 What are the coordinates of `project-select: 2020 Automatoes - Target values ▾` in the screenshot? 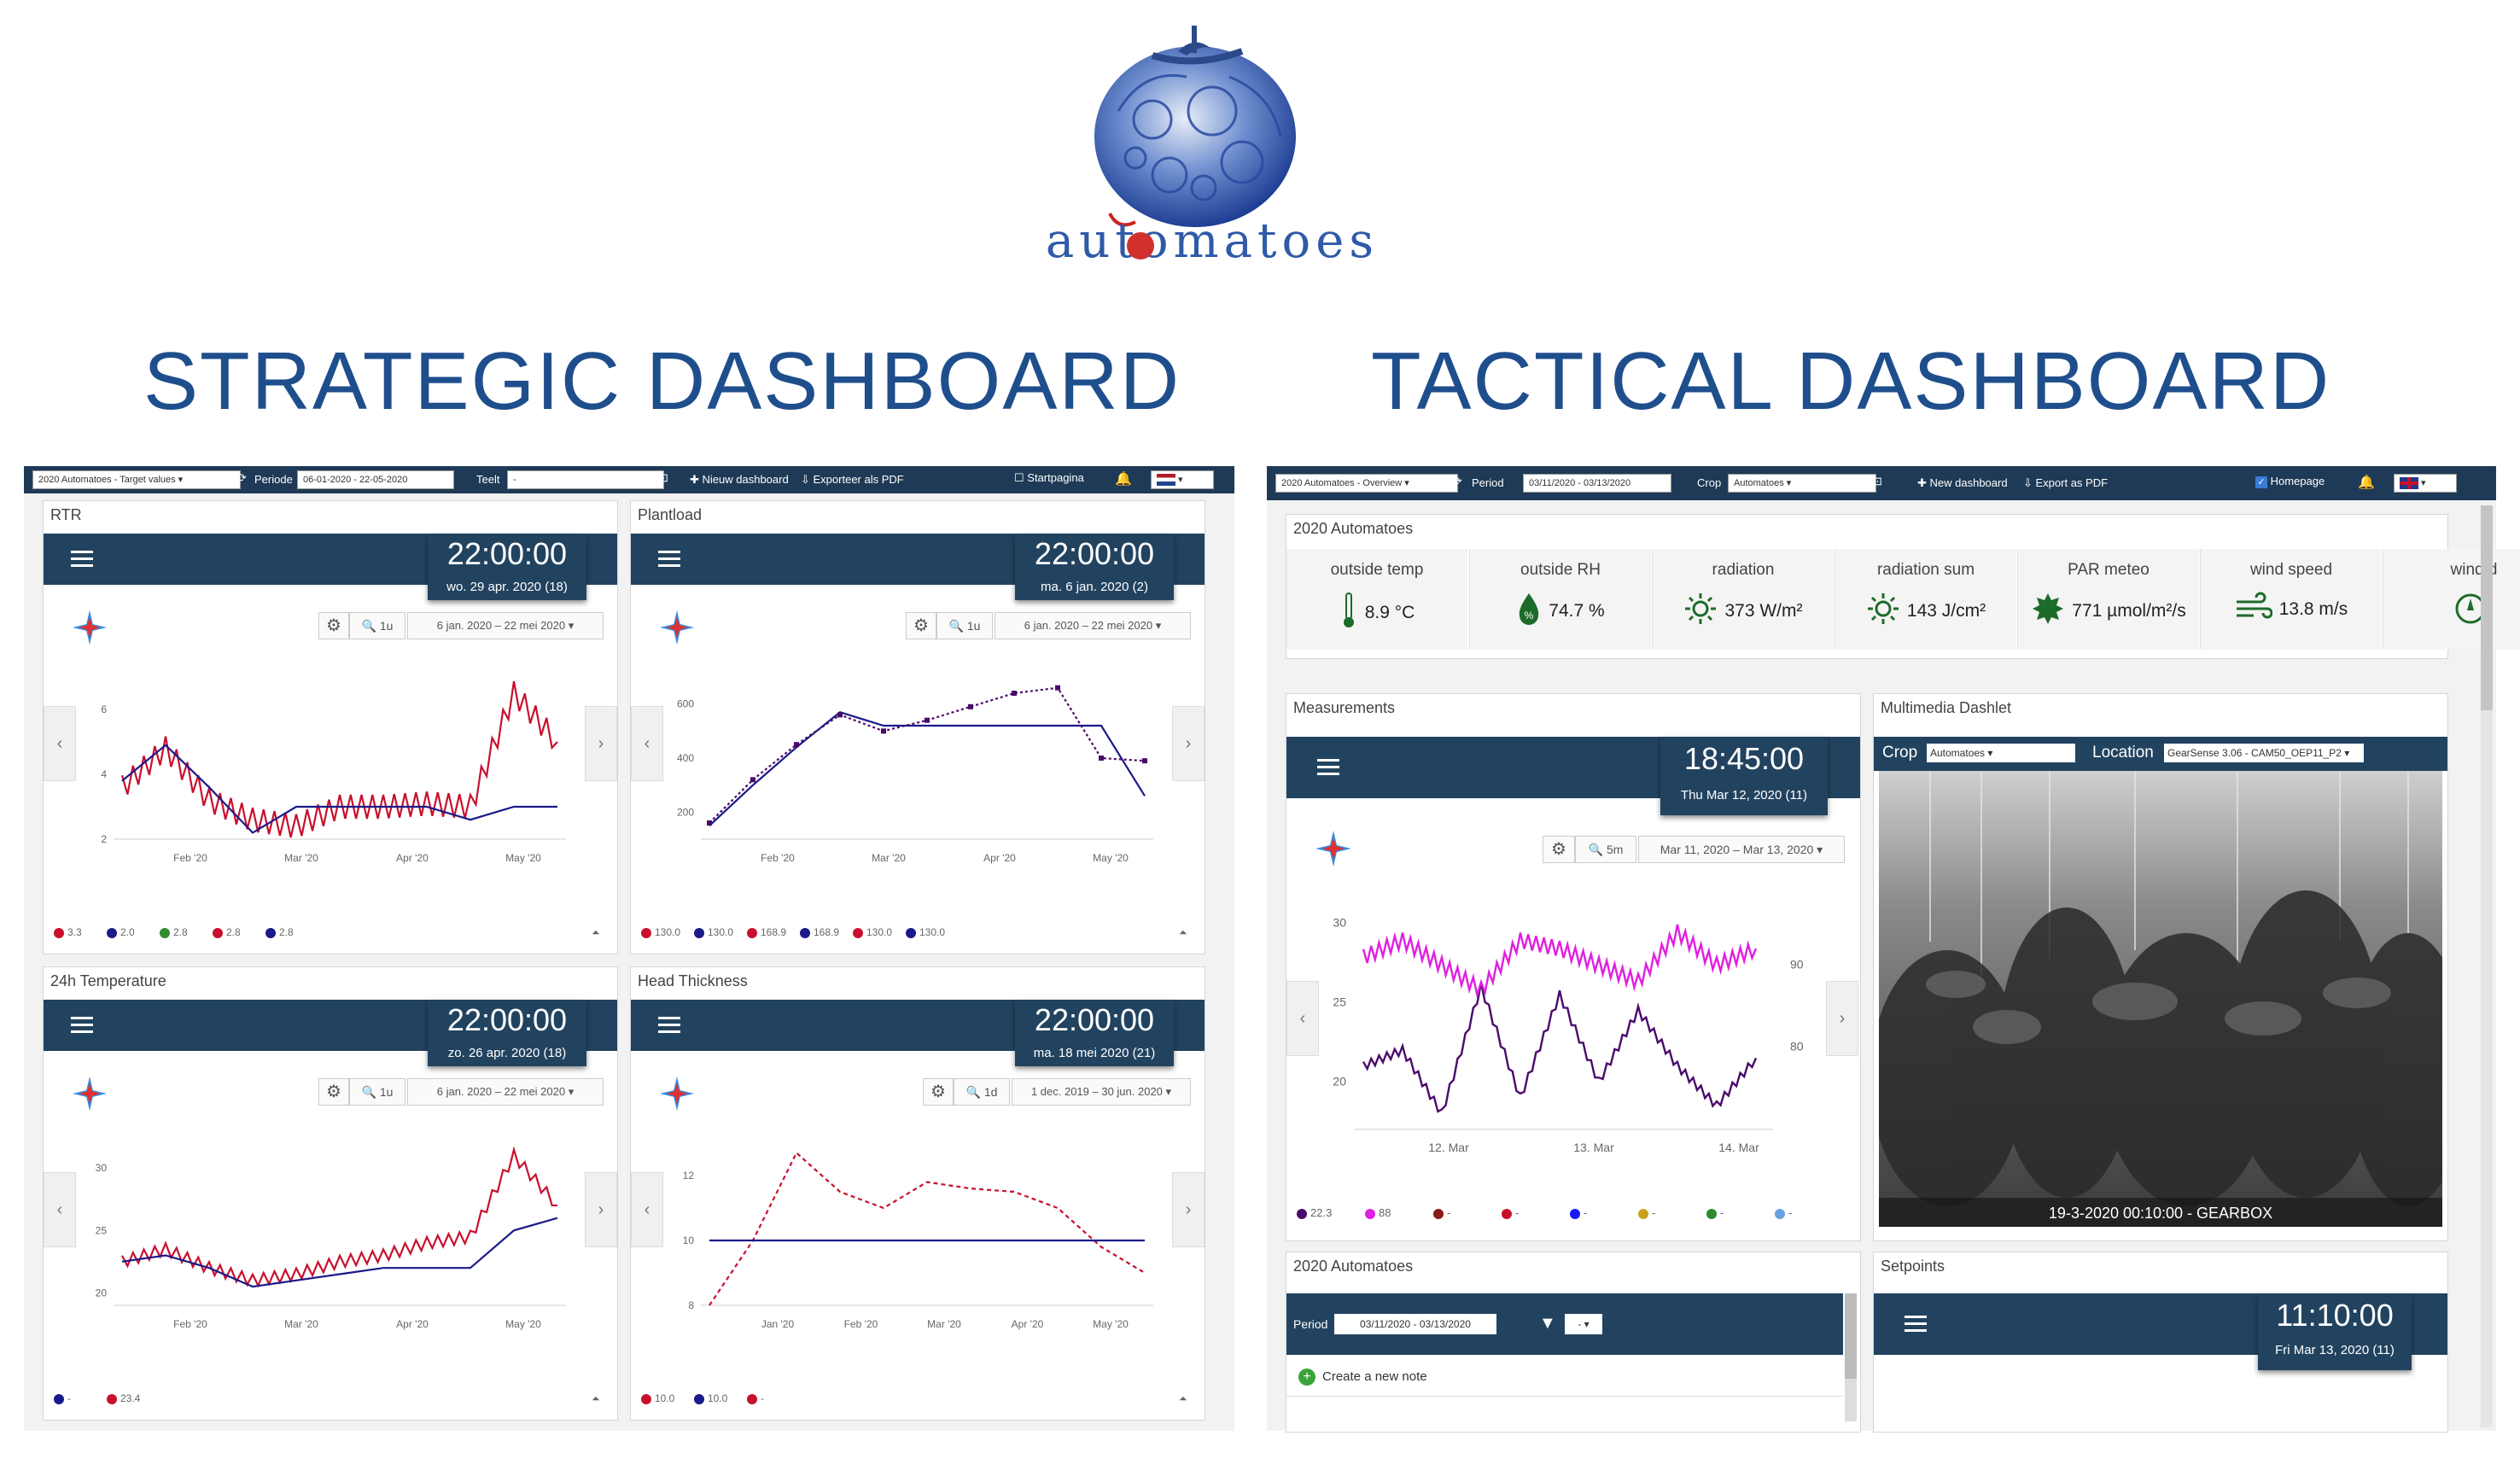 It's located at (136, 480).